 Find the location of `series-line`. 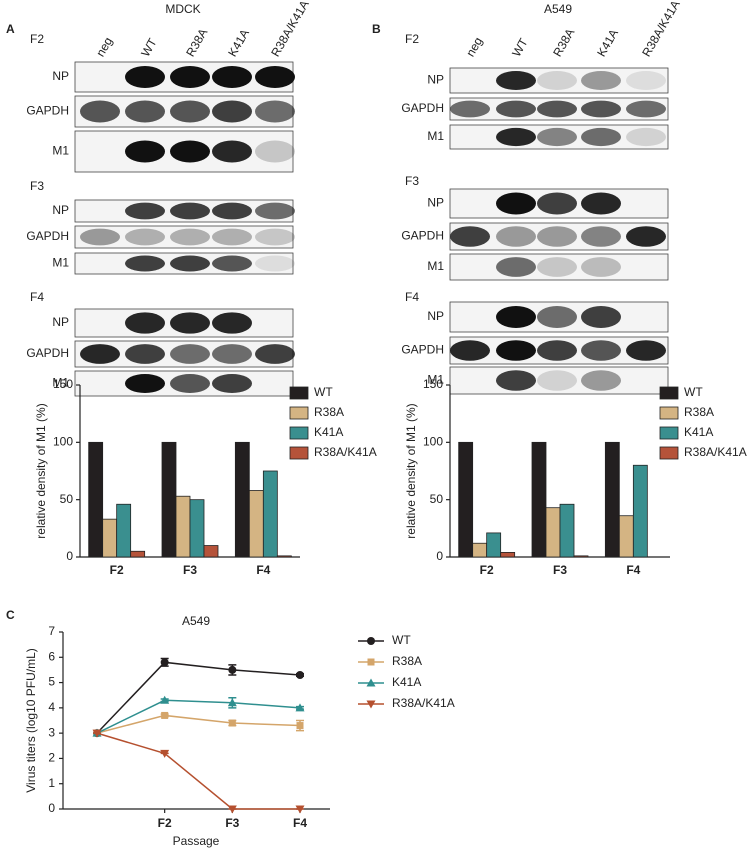

series-line is located at coordinates (198, 771).